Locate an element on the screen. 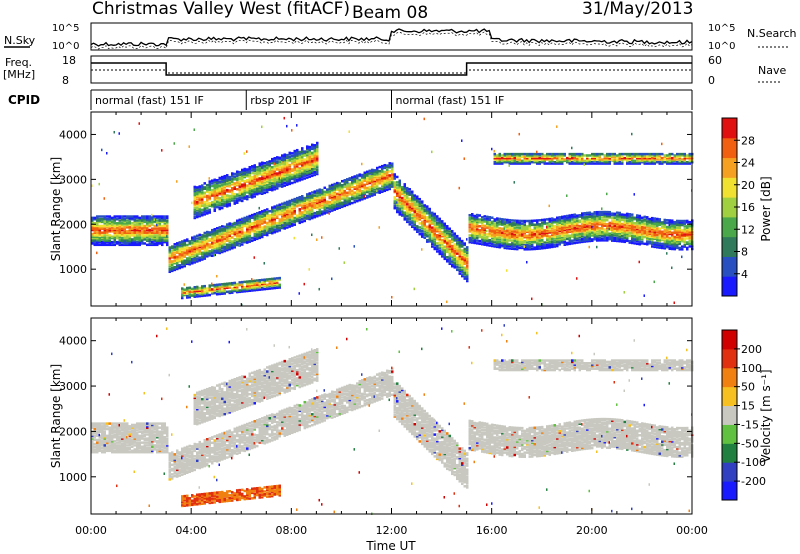  noise-right-top: 10^5 is located at coordinates (721, 28).